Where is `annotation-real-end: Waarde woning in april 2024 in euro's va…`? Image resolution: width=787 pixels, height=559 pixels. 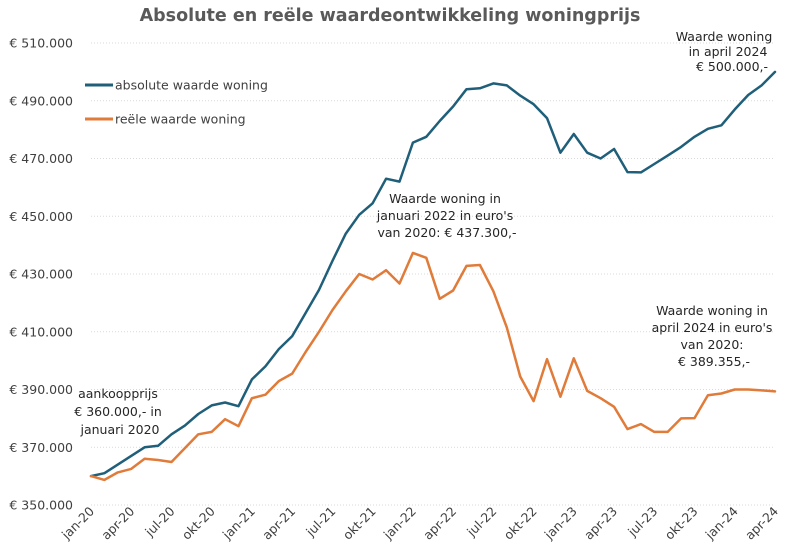 annotation-real-end: Waarde woning in april 2024 in euro's va… is located at coordinates (714, 336).